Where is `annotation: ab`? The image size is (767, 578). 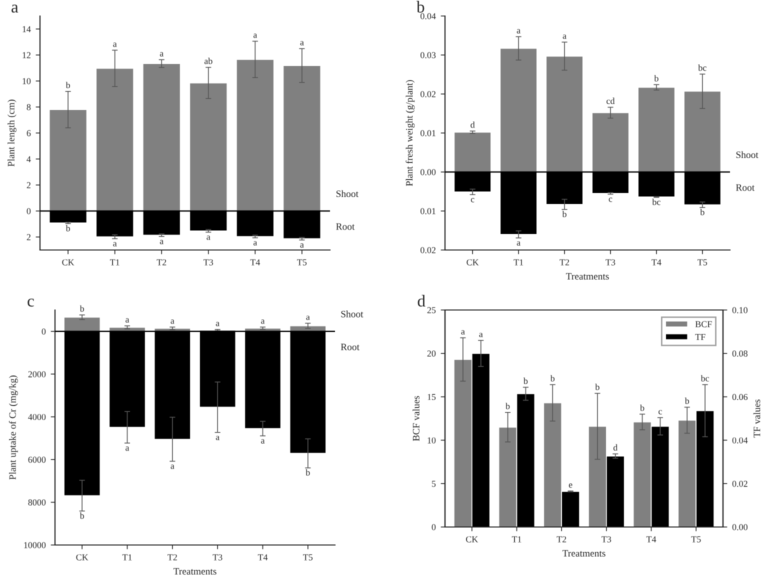 annotation: ab is located at coordinates (208, 61).